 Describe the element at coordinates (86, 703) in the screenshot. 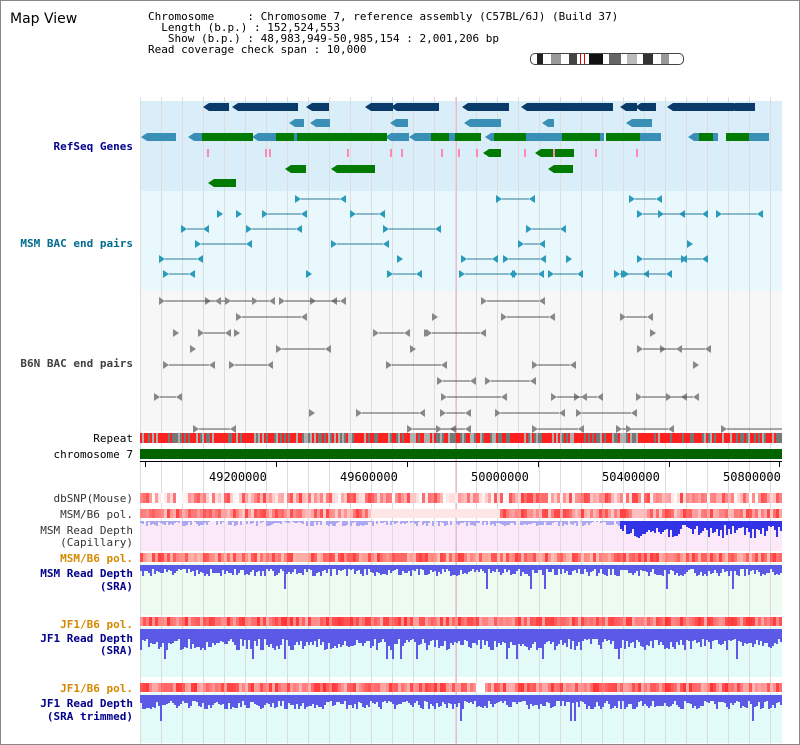

I see `track-label-jf1-depth-trim: JF1 Read Depth` at that location.